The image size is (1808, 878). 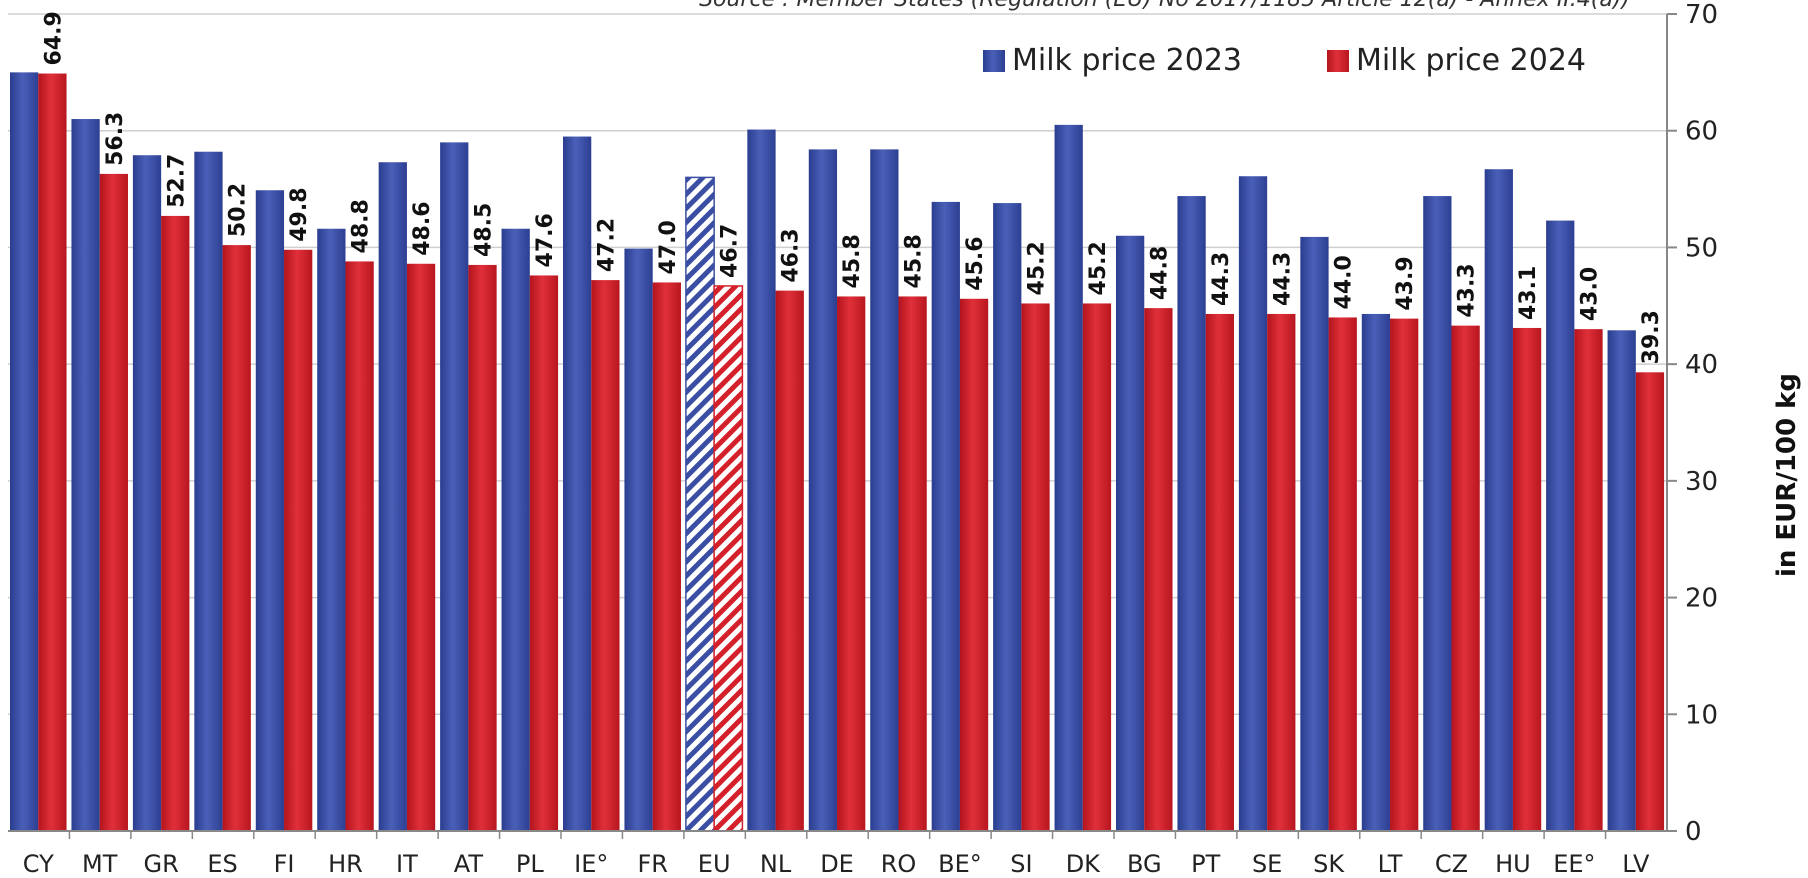 What do you see at coordinates (994, 61) in the screenshot?
I see `legend-swatch-2023` at bounding box center [994, 61].